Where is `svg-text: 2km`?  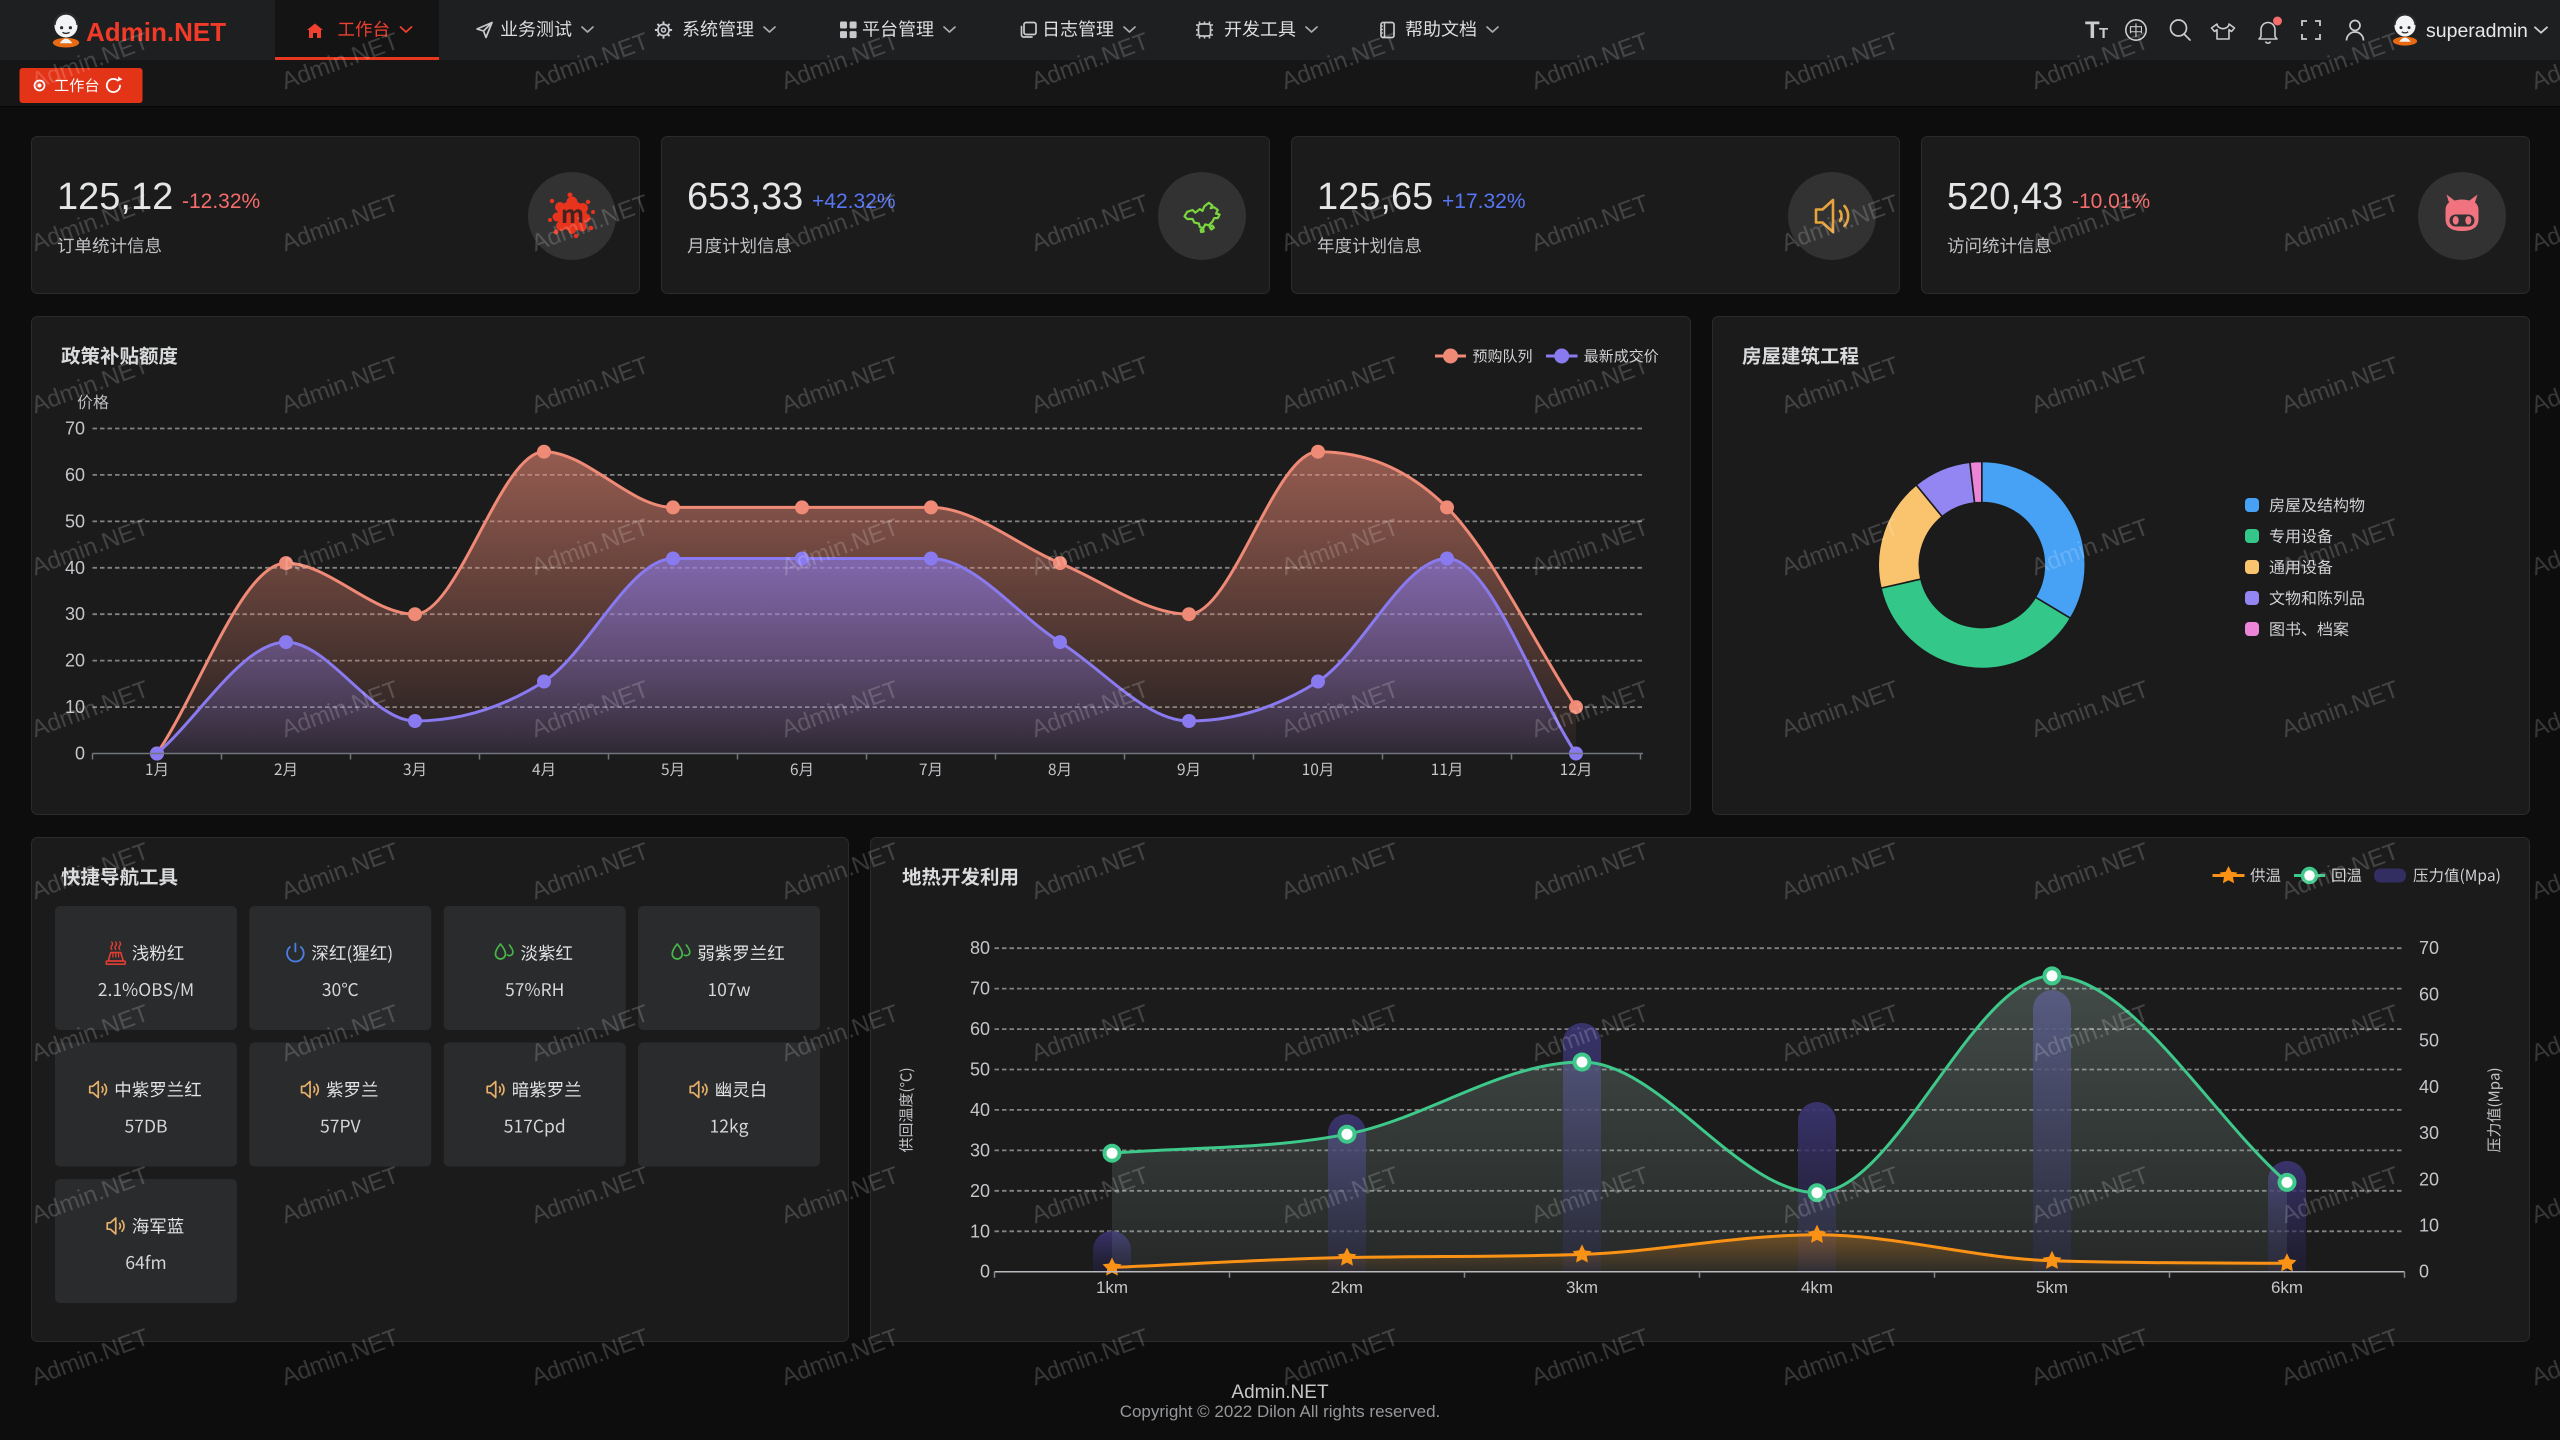
svg-text: 2km is located at coordinates (1347, 1287).